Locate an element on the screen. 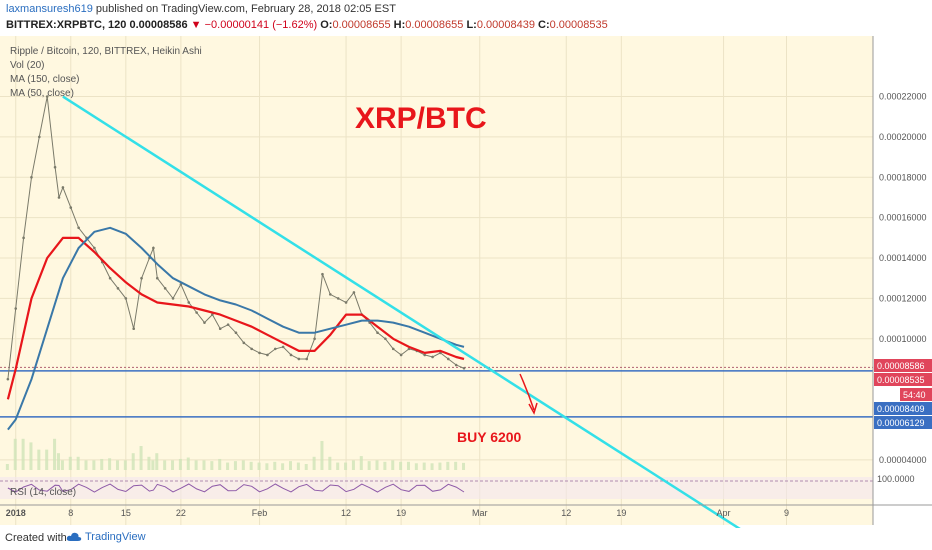 Image resolution: width=932 pixels, height=550 pixels. svg-text: 54:40 is located at coordinates (914, 395).